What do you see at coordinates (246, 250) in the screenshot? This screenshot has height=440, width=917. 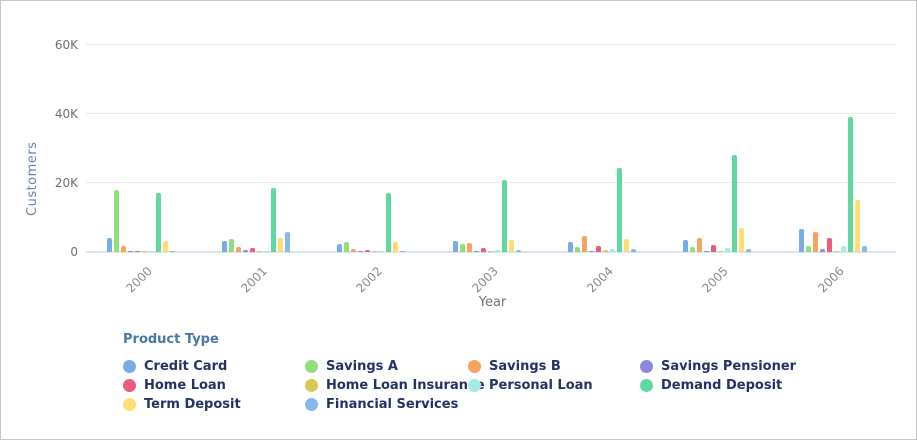 I see `bar-savings-pensioner-2001` at bounding box center [246, 250].